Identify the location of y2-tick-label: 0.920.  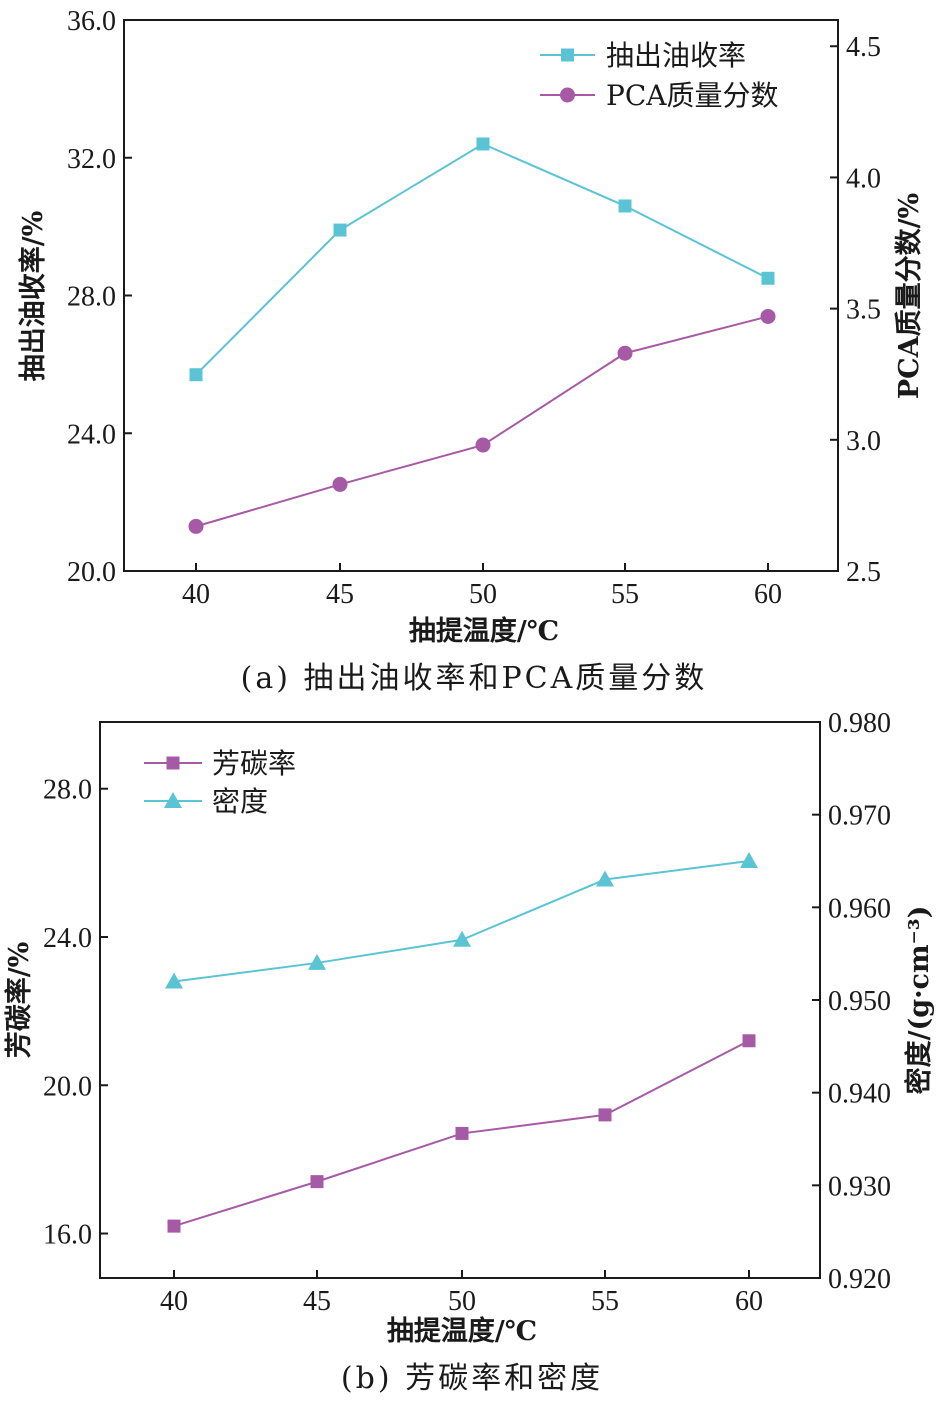
(859, 1279).